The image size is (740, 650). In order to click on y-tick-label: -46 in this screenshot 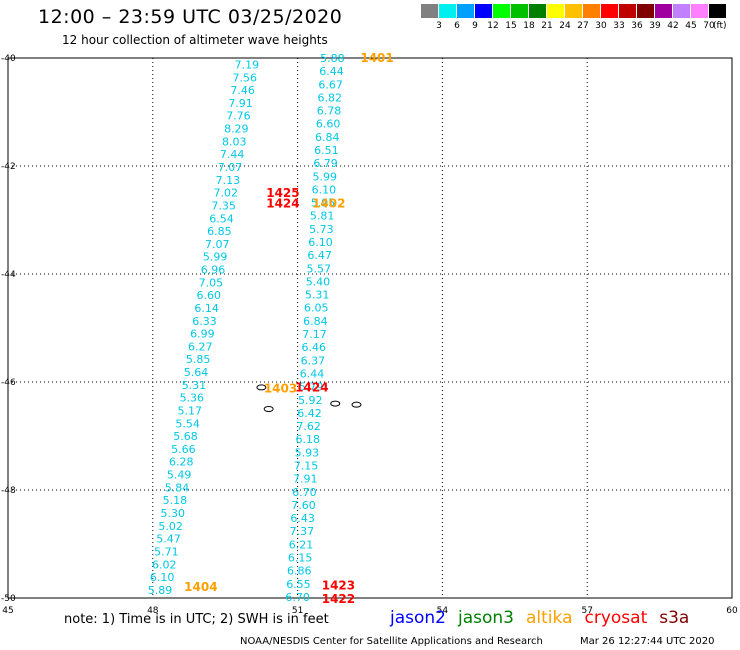, I will do `click(8, 383)`.